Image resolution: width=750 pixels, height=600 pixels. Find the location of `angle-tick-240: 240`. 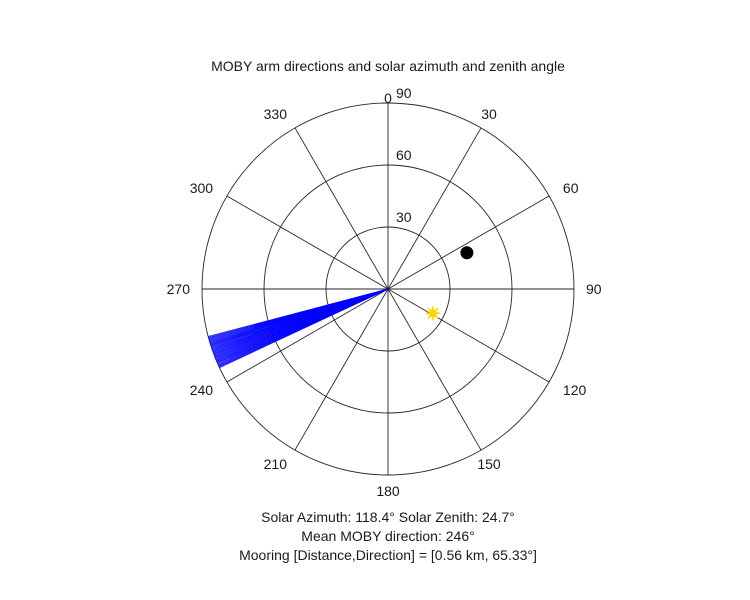

angle-tick-240: 240 is located at coordinates (202, 390).